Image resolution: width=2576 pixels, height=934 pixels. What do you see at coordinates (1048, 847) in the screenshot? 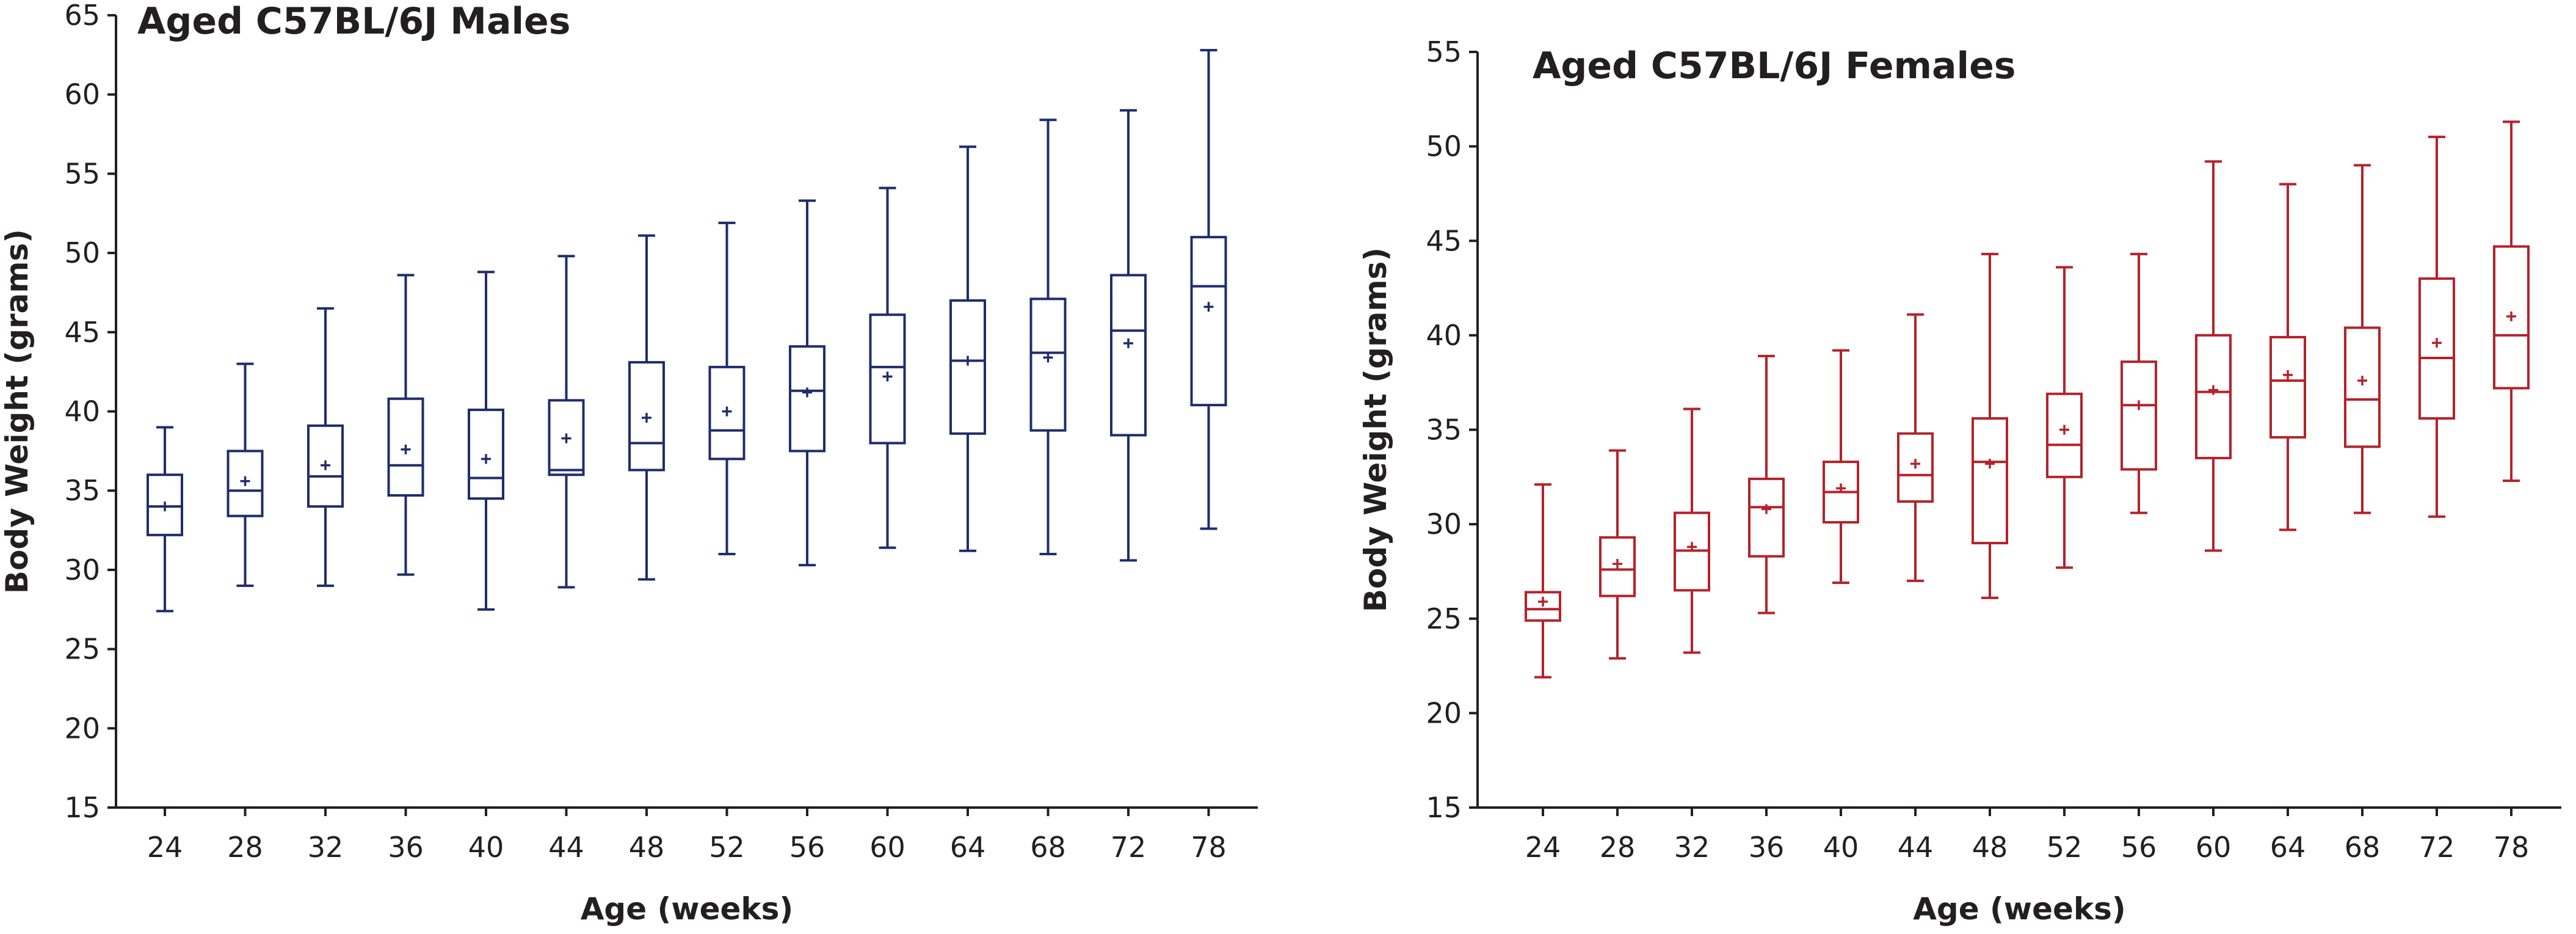
I see `x-tick-label: 68` at bounding box center [1048, 847].